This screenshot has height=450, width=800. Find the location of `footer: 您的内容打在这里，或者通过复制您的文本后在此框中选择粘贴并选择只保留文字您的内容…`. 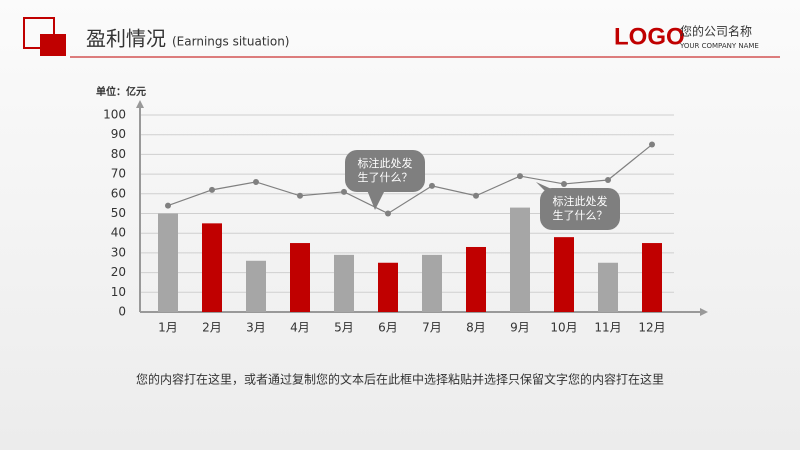

footer: 您的内容打在这里，或者通过复制您的文本后在此框中选择粘贴并选择只保留文字您的内容… is located at coordinates (400, 379).